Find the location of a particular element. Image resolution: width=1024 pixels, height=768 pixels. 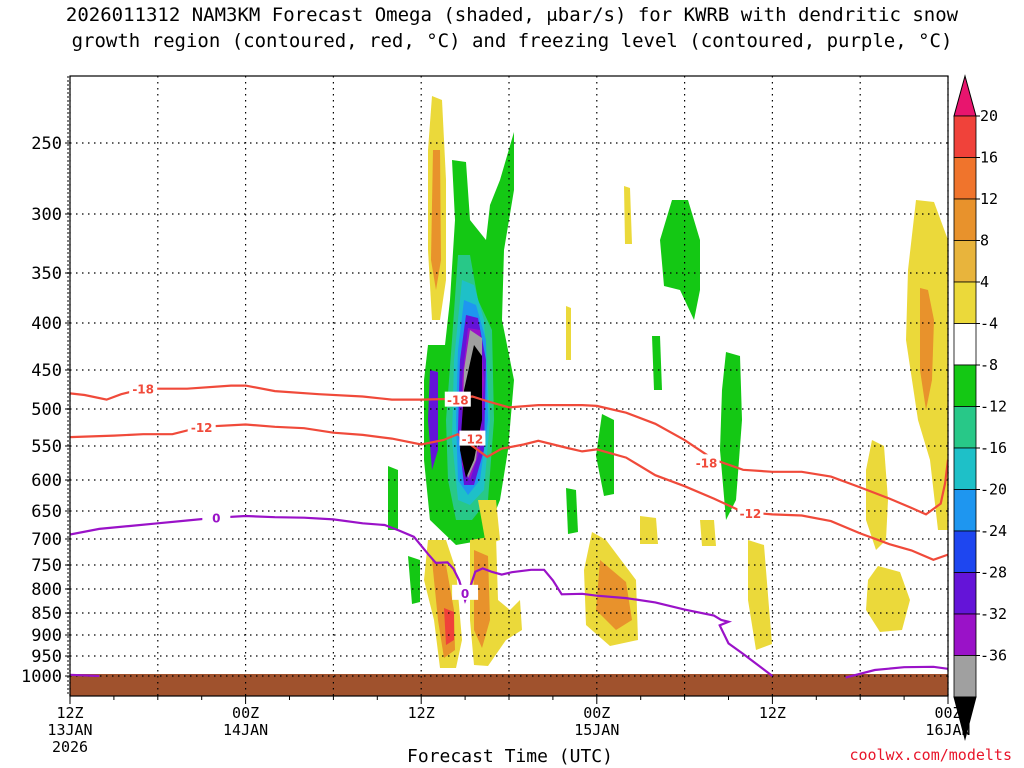

site-credit: coolwx.com/modelts is located at coordinates (930, 755).